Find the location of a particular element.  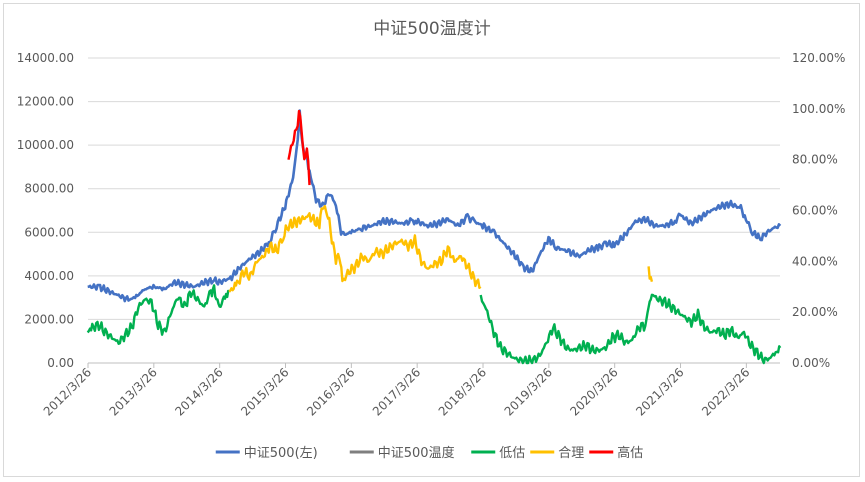

y-right-tick-label: 60.00% is located at coordinates (815, 211).